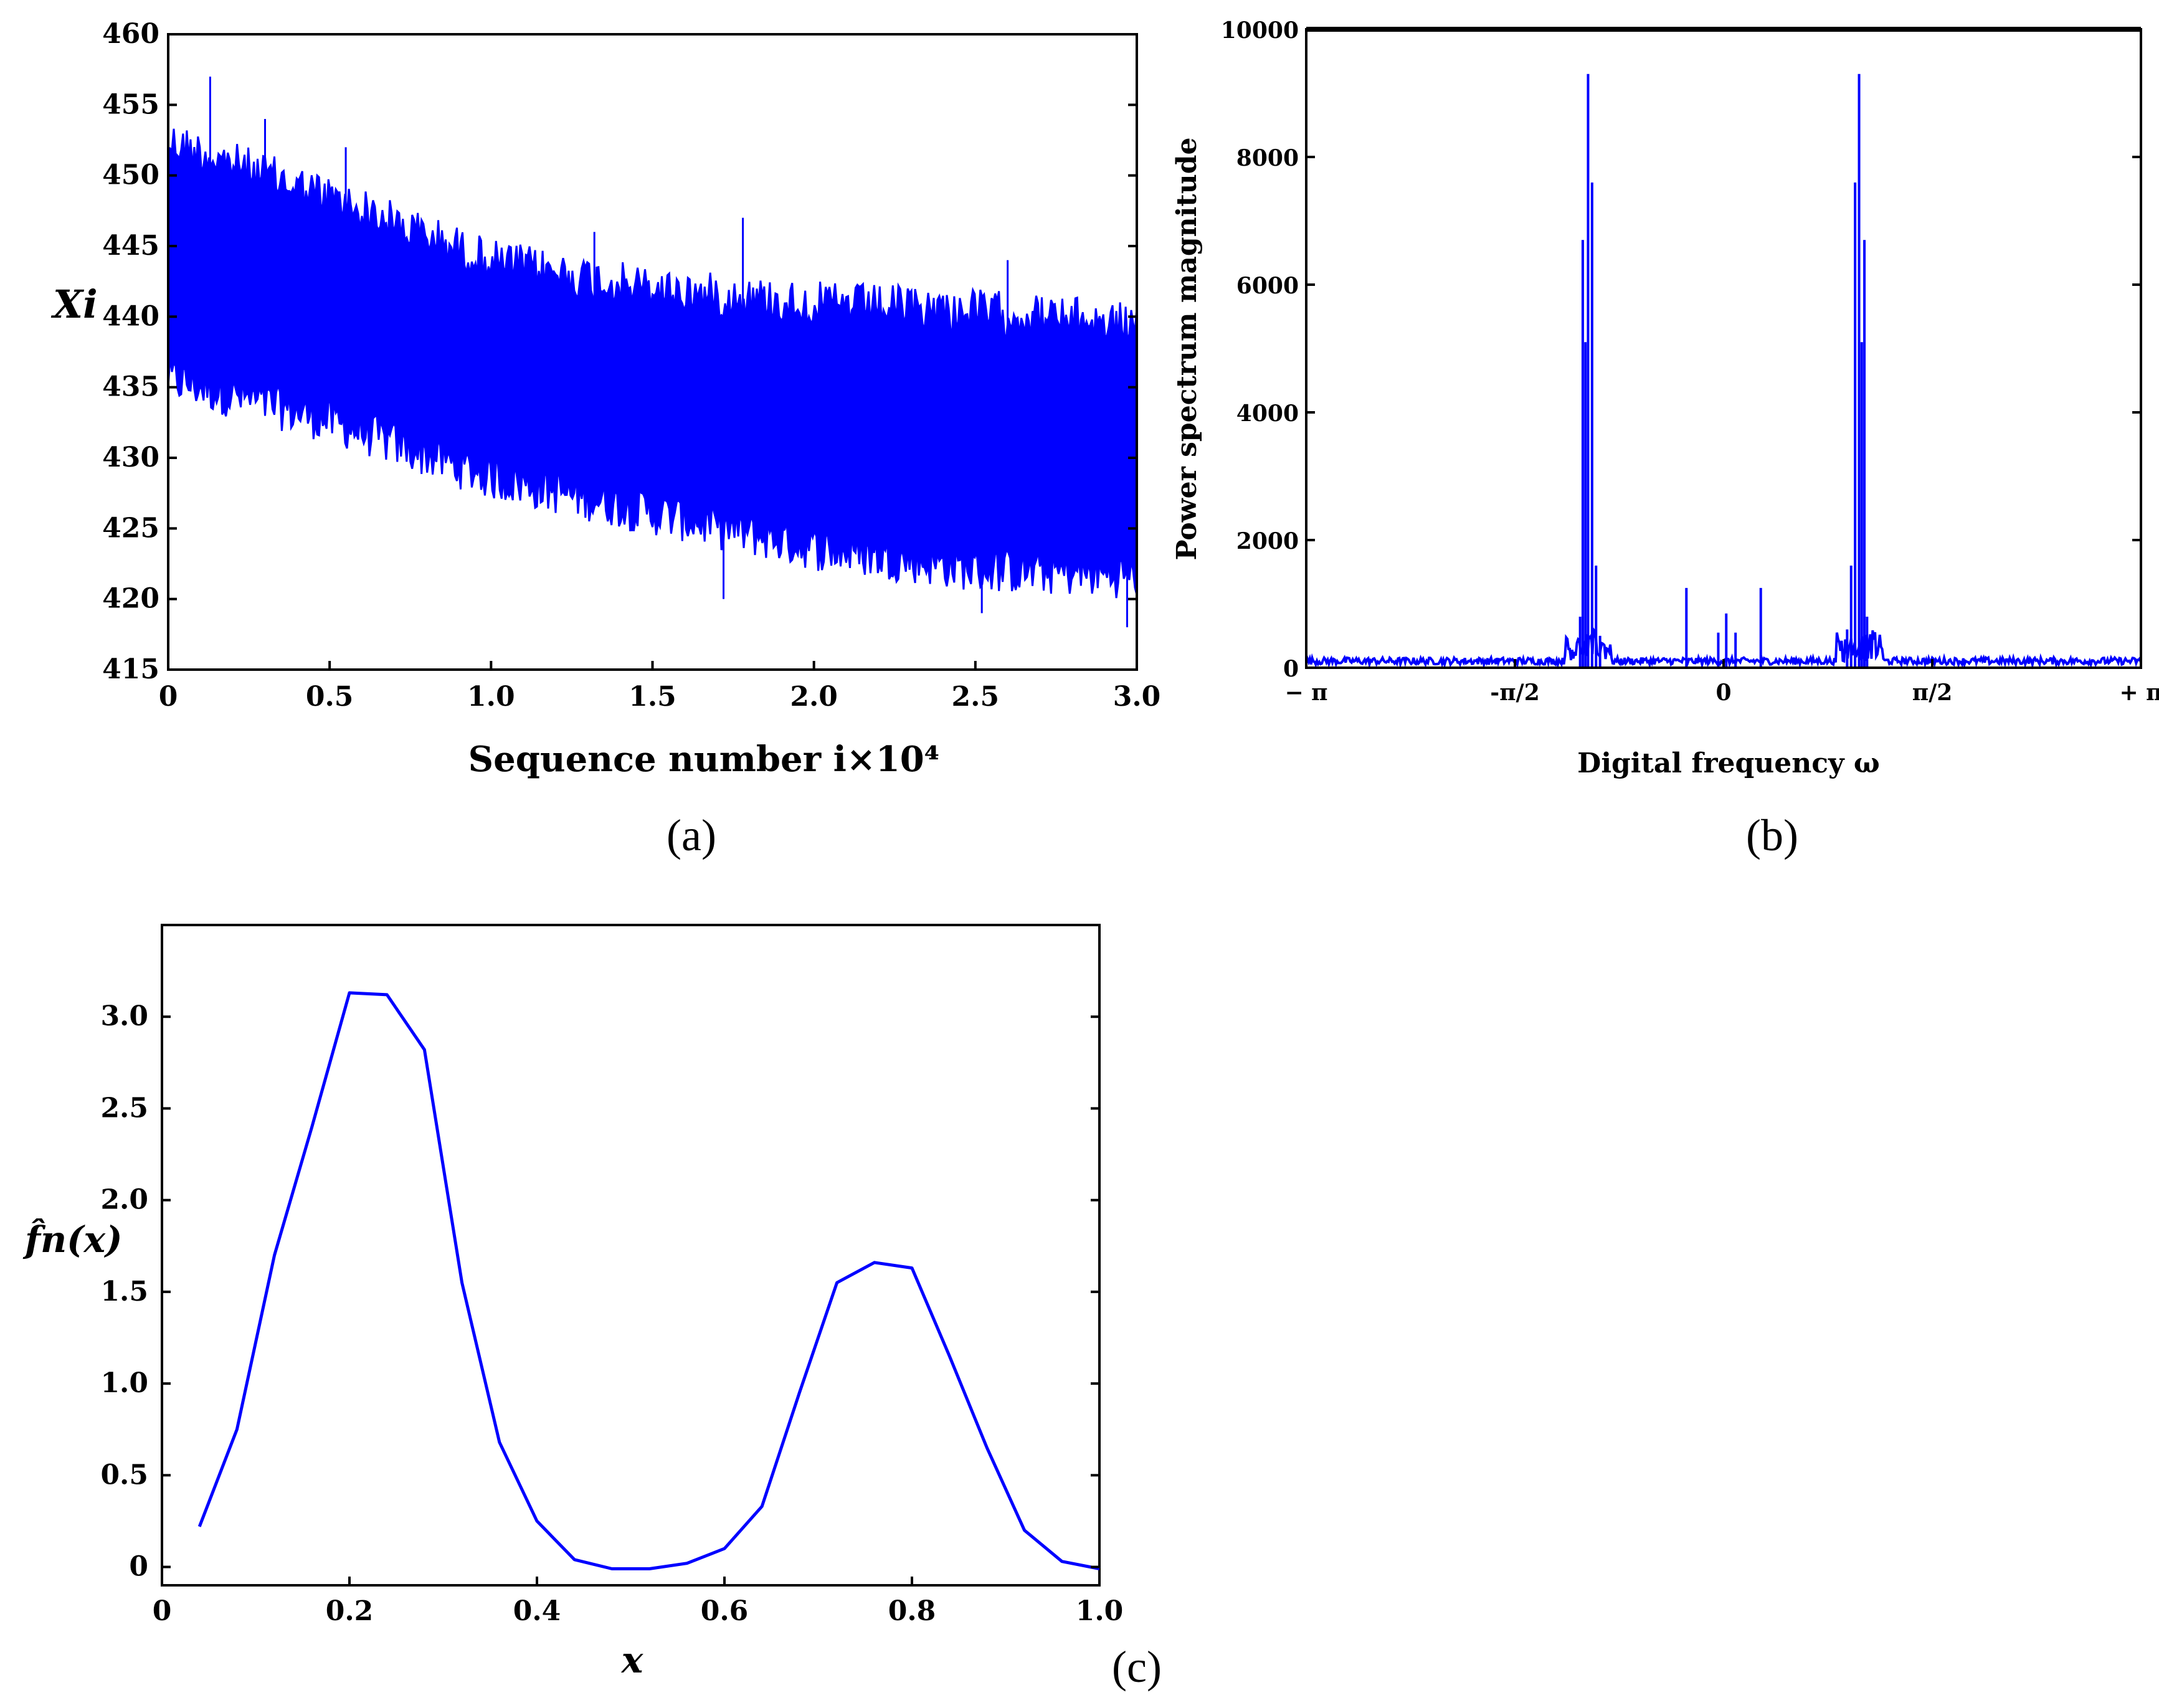 This screenshot has height=1708, width=2159. I want to click on c-y-tick-label: 2.0, so click(124, 1200).